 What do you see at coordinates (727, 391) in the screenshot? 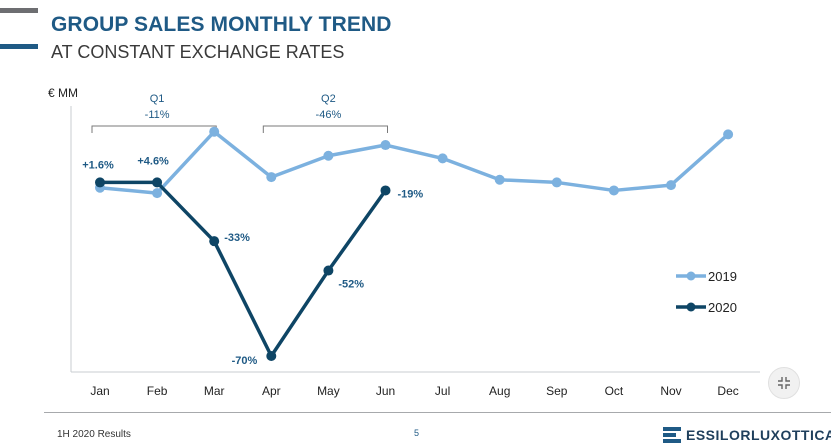
I see `x-tick-label-dec: Dec` at bounding box center [727, 391].